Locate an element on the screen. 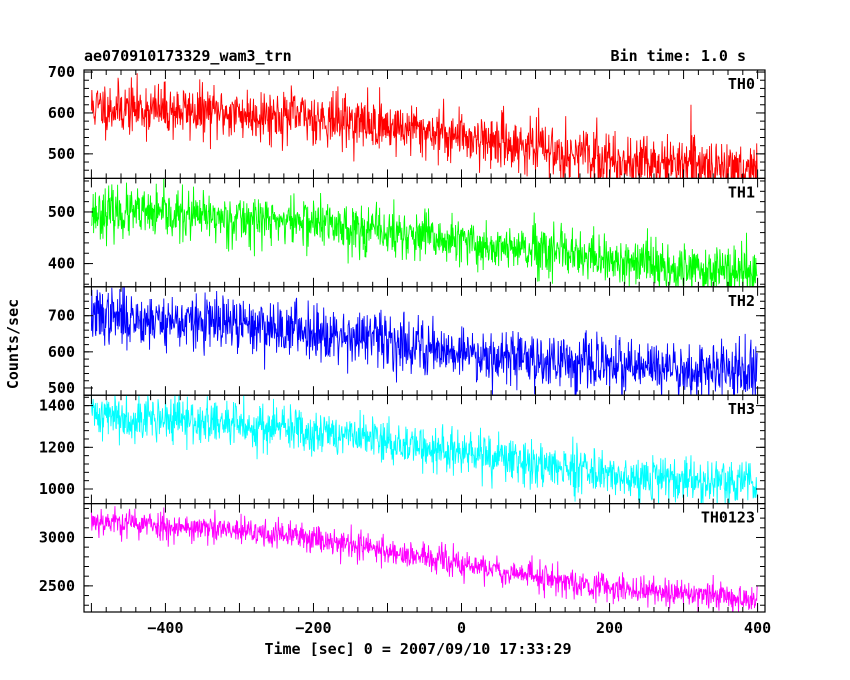 The height and width of the screenshot is (680, 850). panel-label: TH0123 is located at coordinates (728, 518).